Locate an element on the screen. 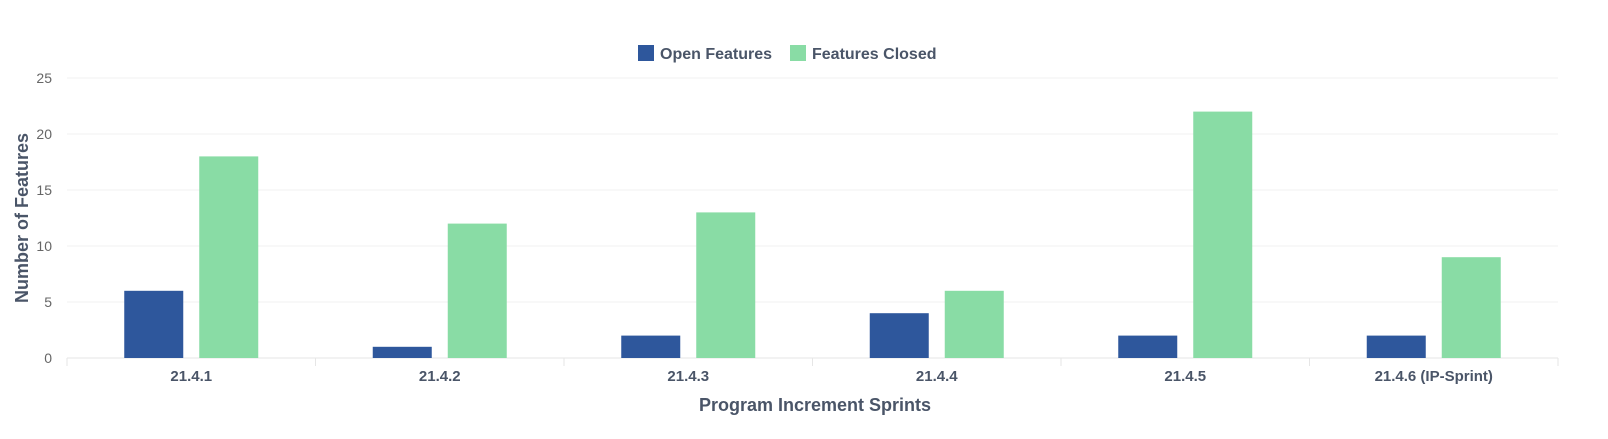 Image resolution: width=1608 pixels, height=439 pixels. x-tick-label: 21.4.2 is located at coordinates (440, 376).